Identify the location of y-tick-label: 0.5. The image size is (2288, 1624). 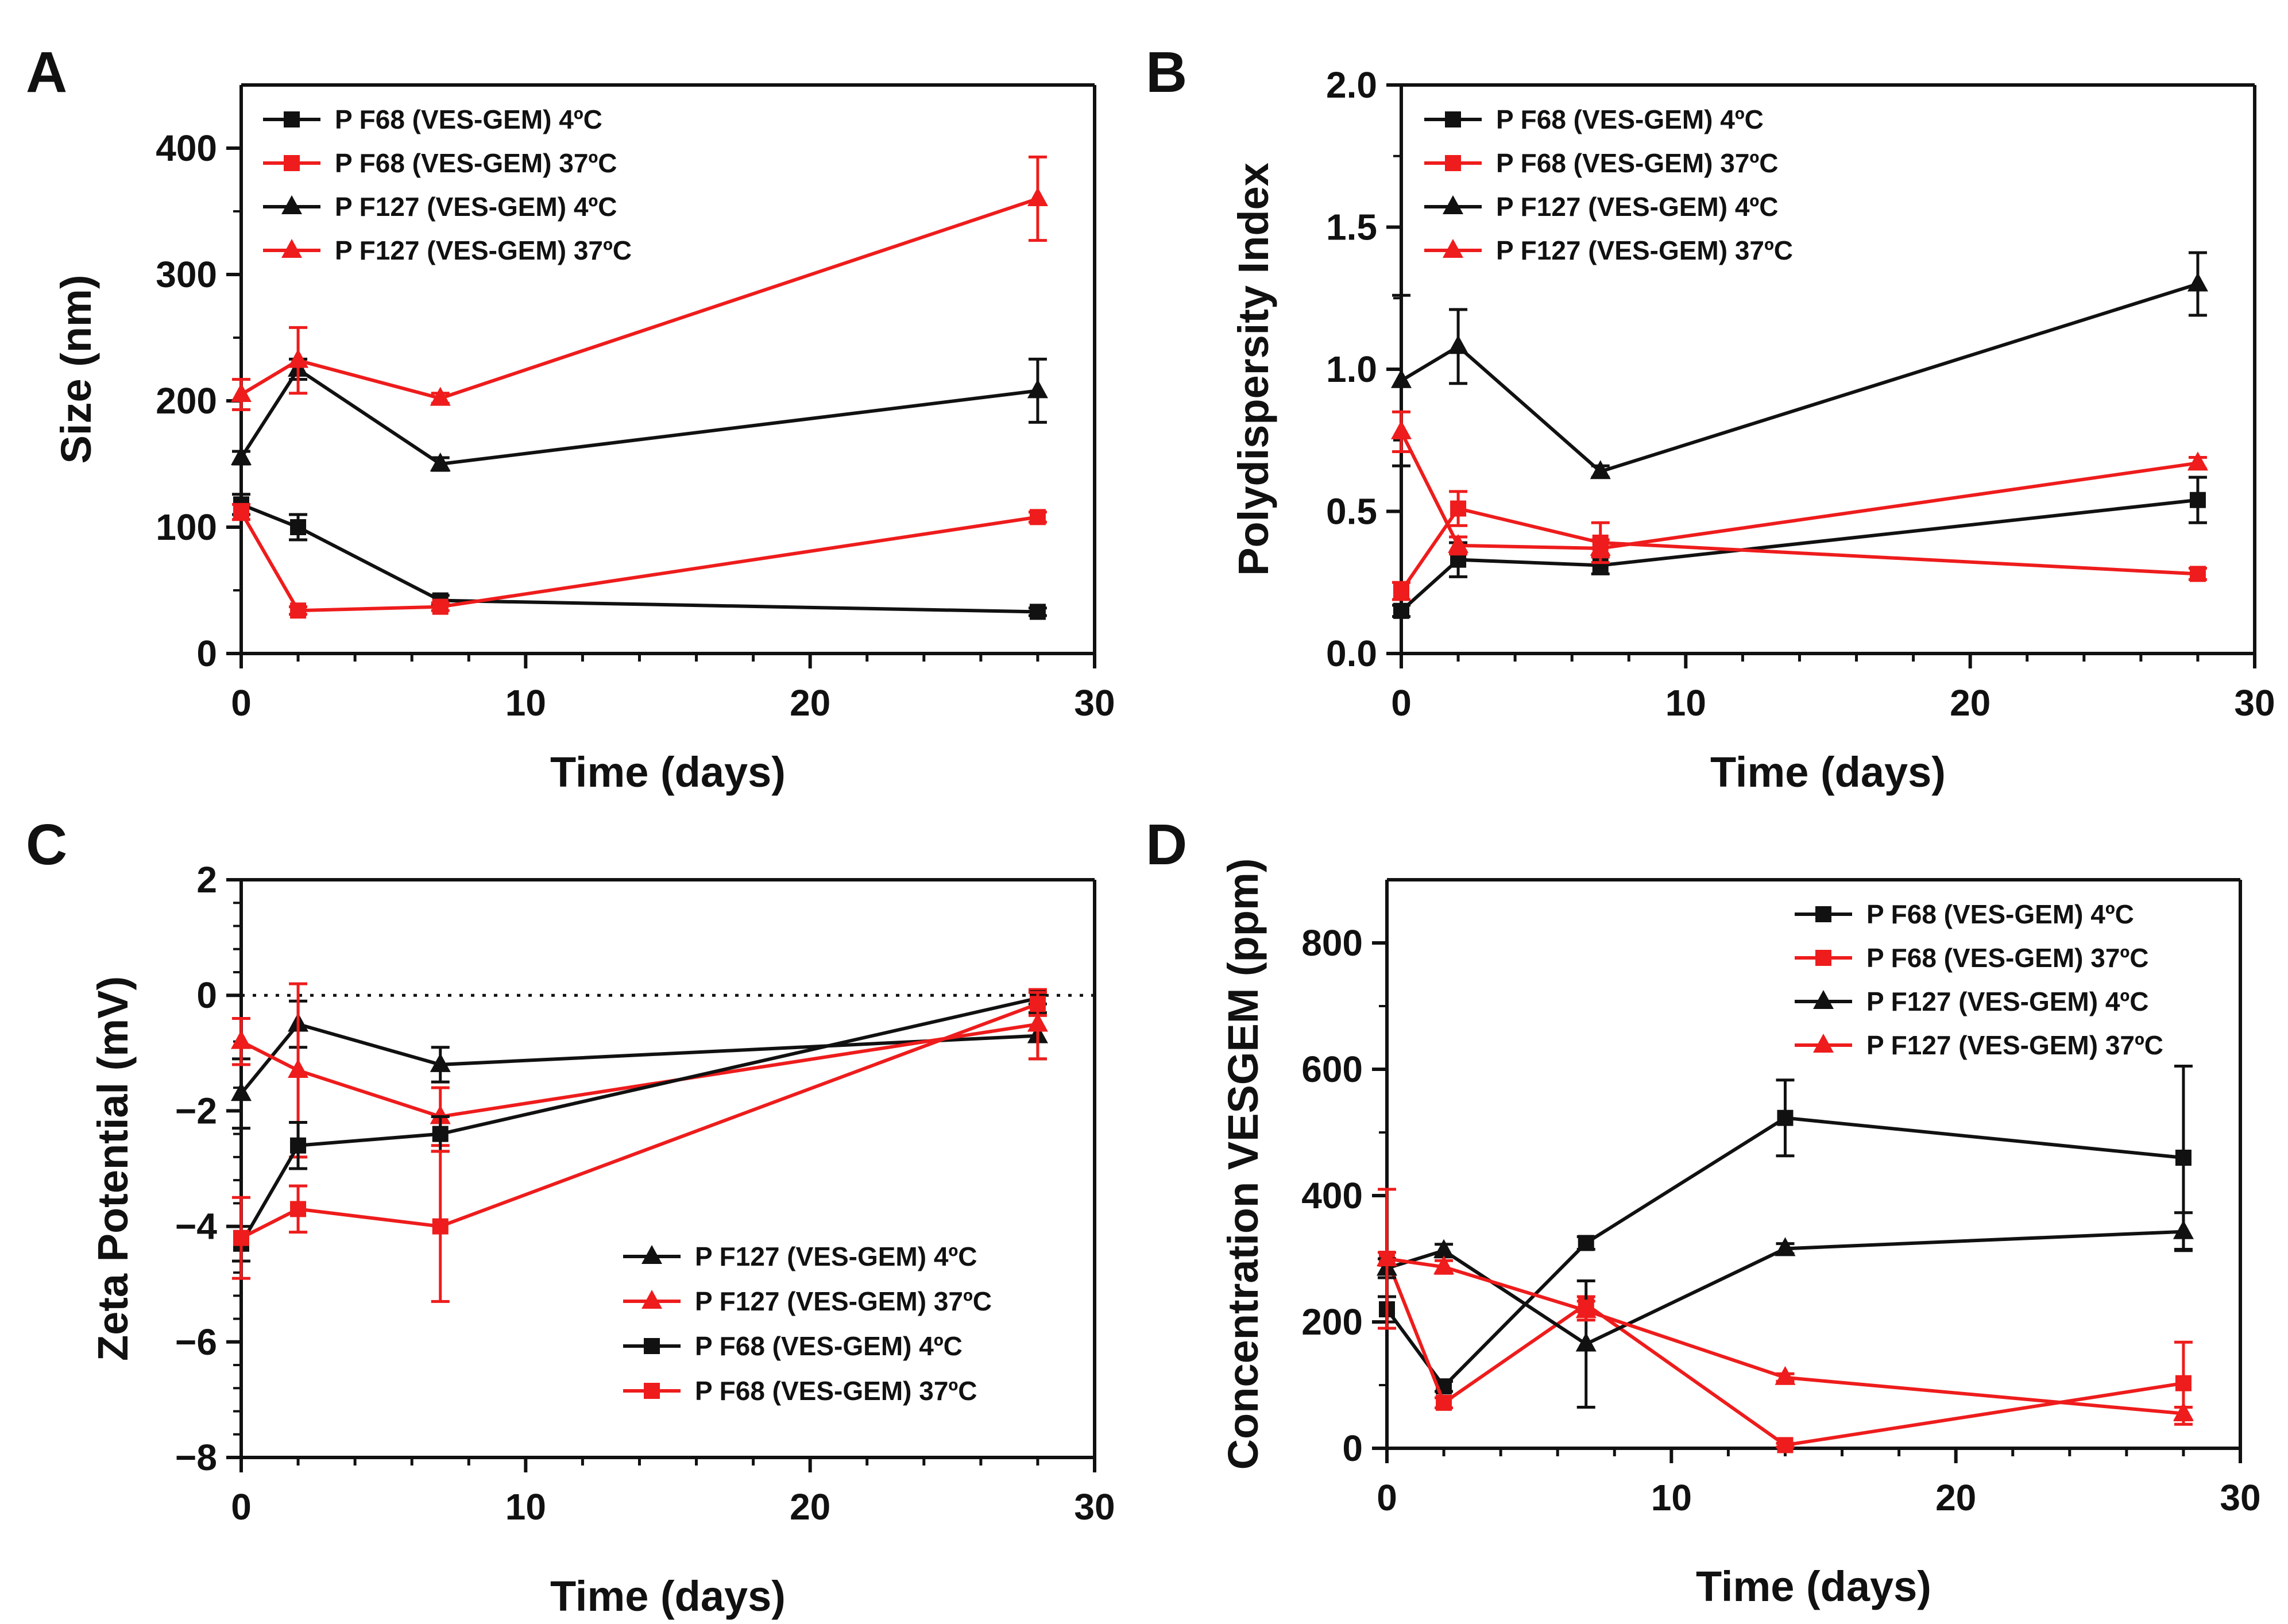
(1352, 511).